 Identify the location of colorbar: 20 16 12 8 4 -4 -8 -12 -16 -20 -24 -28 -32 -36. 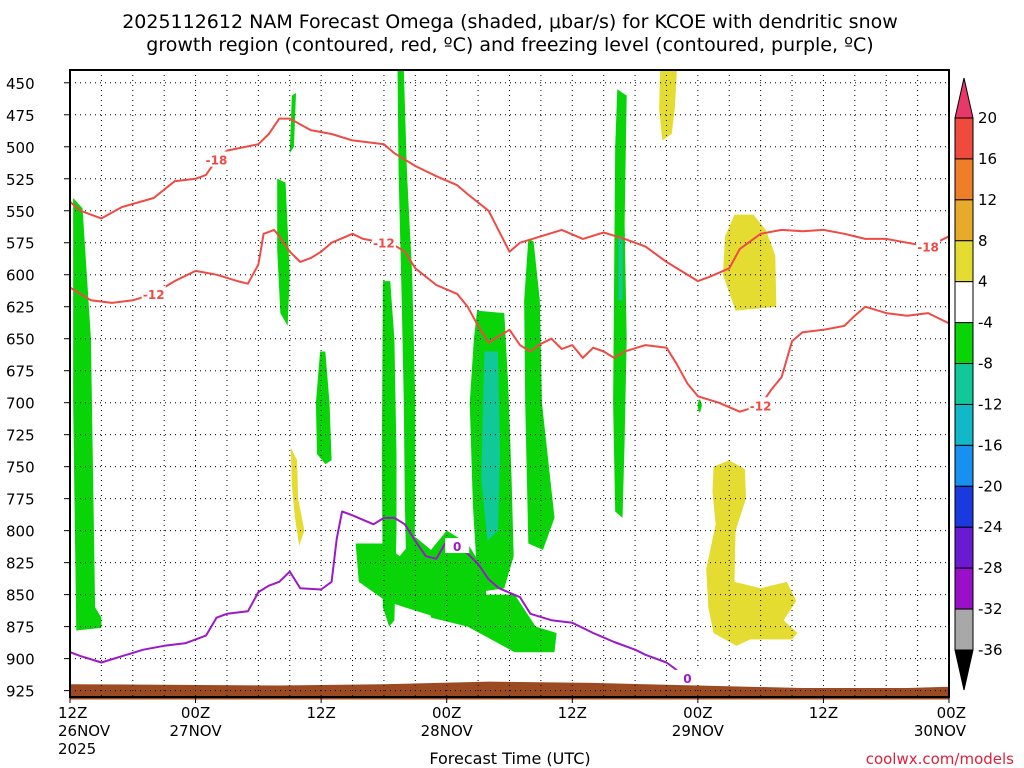
(978, 384).